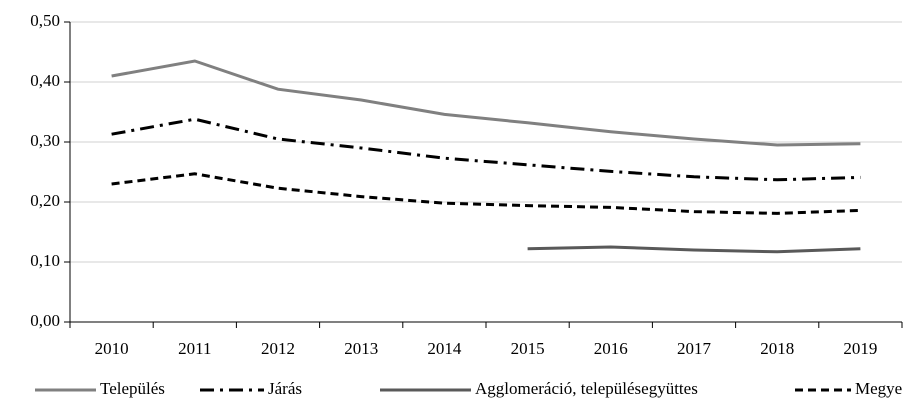  Describe the element at coordinates (361, 348) in the screenshot. I see `x-tick-label: 2013` at that location.